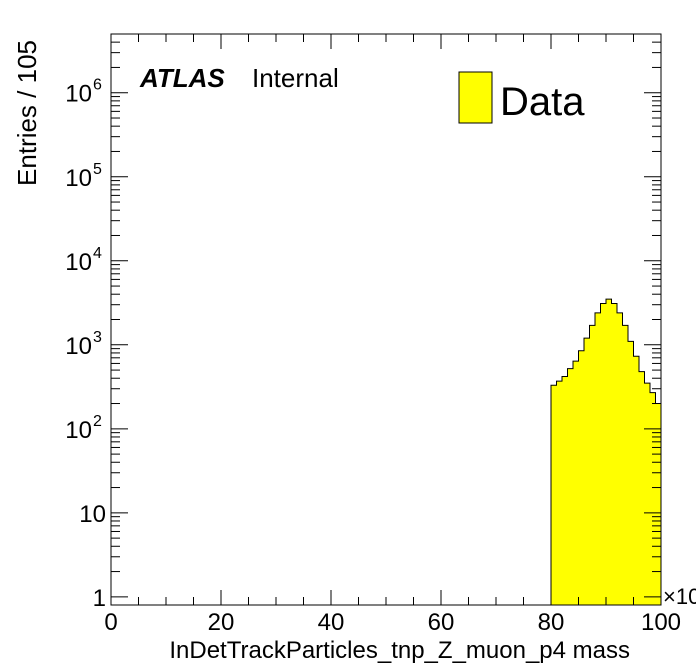  Describe the element at coordinates (551, 622) in the screenshot. I see `x-tick-label: 80` at that location.